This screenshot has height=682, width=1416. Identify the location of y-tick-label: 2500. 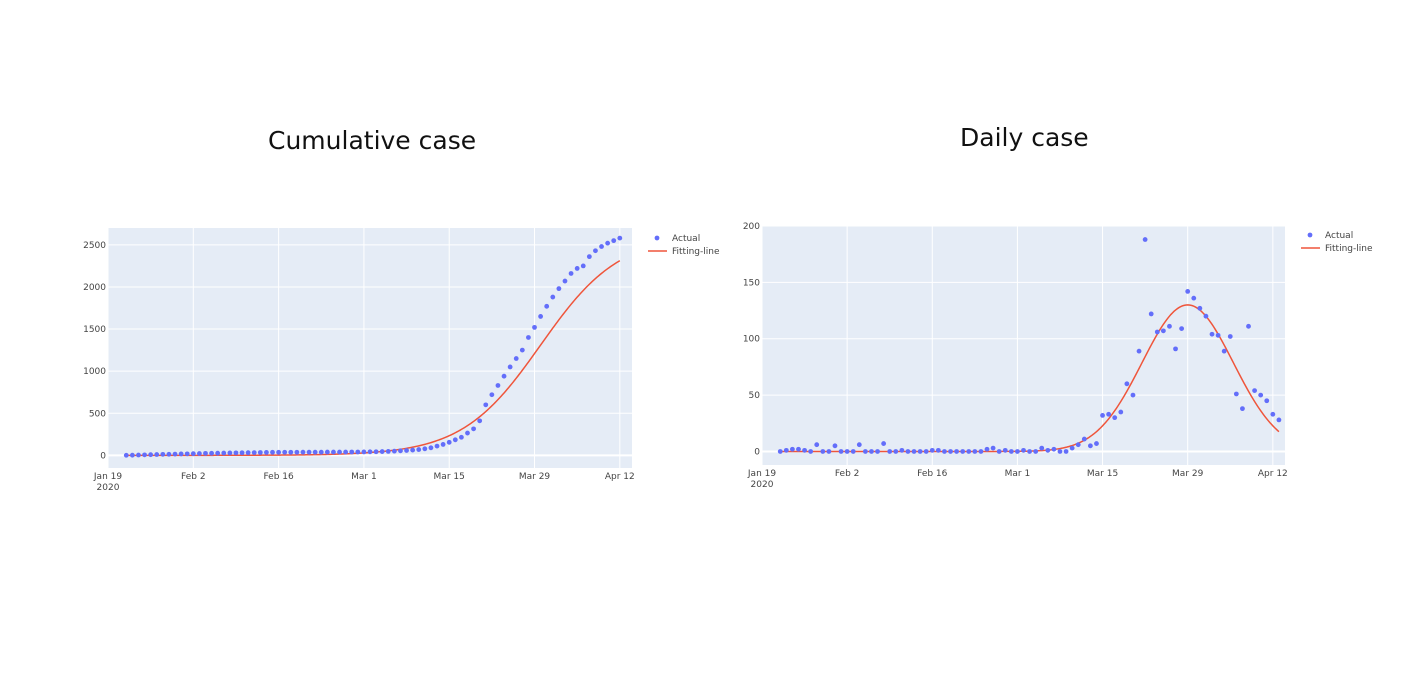
(94, 246).